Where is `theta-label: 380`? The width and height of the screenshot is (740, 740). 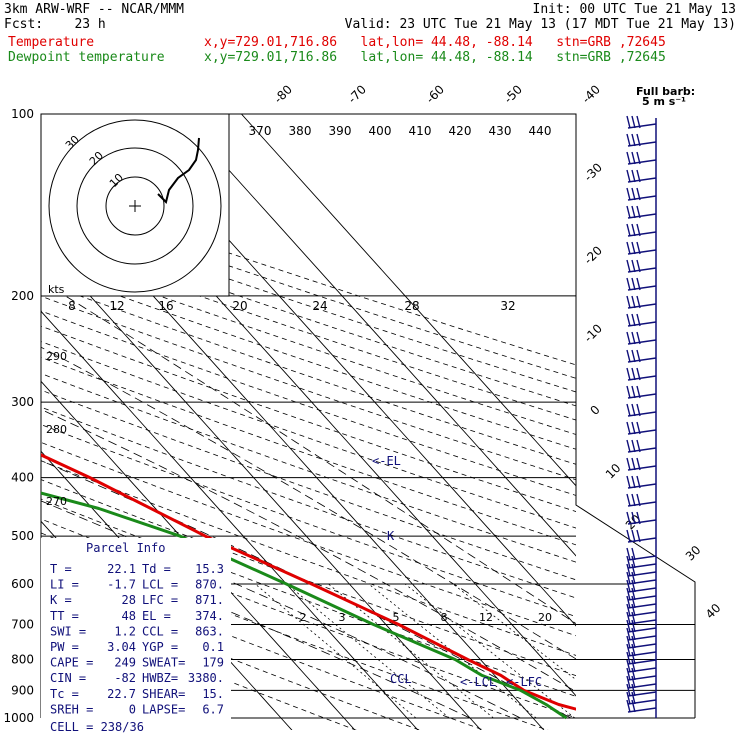
theta-label: 380 is located at coordinates (300, 131).